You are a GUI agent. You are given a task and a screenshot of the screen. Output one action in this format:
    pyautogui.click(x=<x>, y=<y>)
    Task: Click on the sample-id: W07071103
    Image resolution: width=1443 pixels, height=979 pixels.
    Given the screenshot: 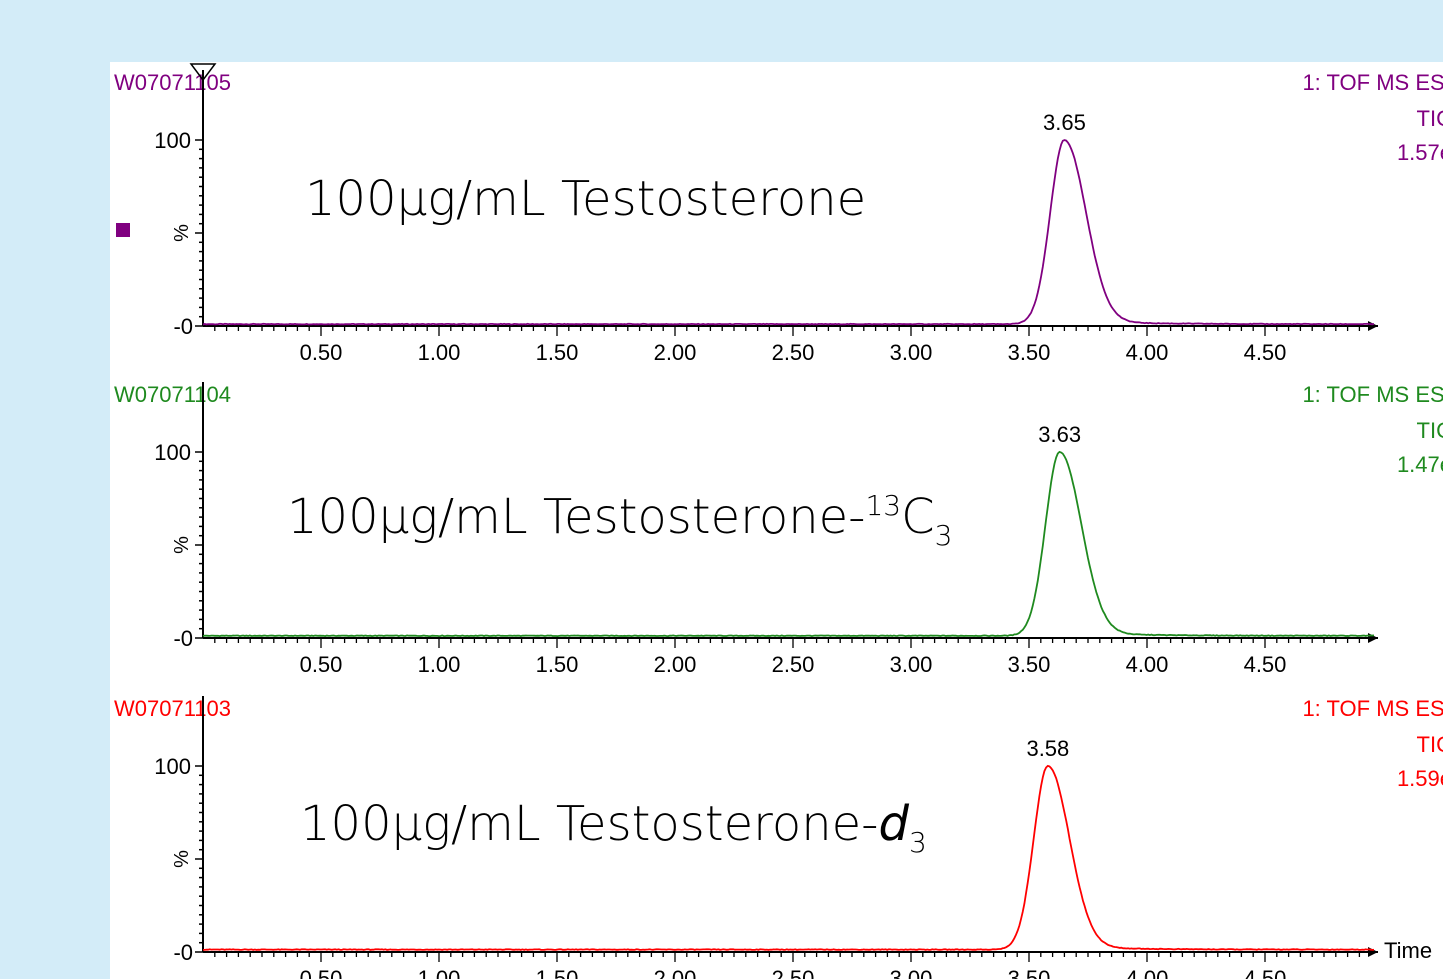 What is the action you would take?
    pyautogui.click(x=172, y=708)
    